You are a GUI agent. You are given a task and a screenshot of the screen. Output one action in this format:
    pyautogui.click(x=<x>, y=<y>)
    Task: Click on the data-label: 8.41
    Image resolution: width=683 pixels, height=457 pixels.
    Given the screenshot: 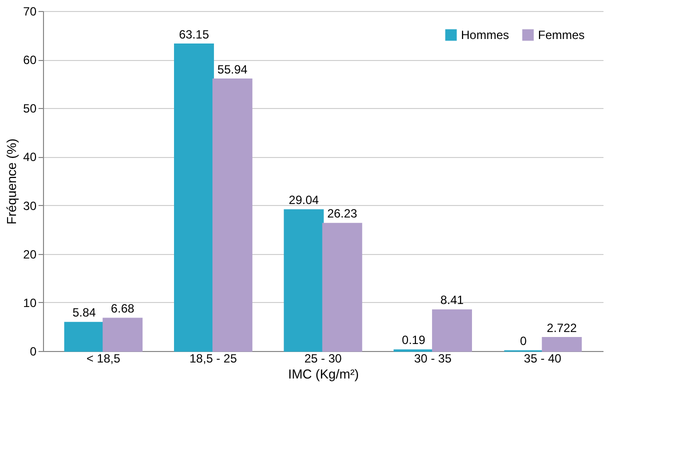 What is the action you would take?
    pyautogui.click(x=452, y=300)
    